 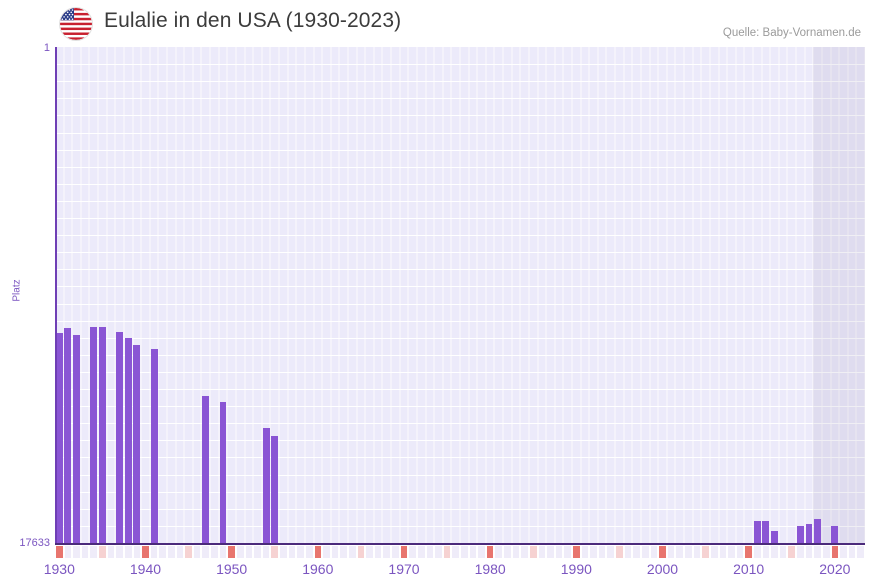 What do you see at coordinates (59, 569) in the screenshot?
I see `x-axis-tick-label: 1930` at bounding box center [59, 569].